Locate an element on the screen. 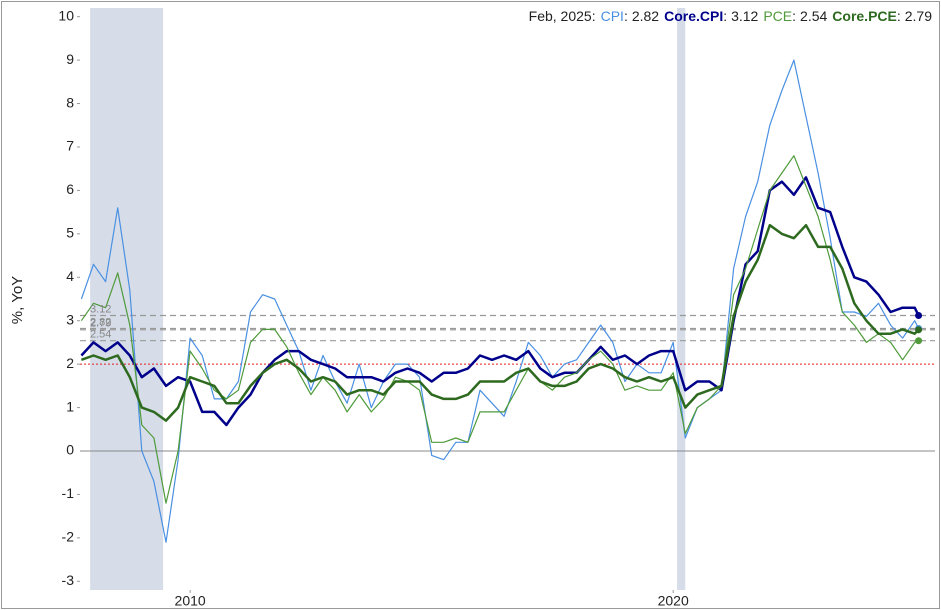 Image resolution: width=941 pixels, height=610 pixels. legend-name: Core.CPI is located at coordinates (693, 16).